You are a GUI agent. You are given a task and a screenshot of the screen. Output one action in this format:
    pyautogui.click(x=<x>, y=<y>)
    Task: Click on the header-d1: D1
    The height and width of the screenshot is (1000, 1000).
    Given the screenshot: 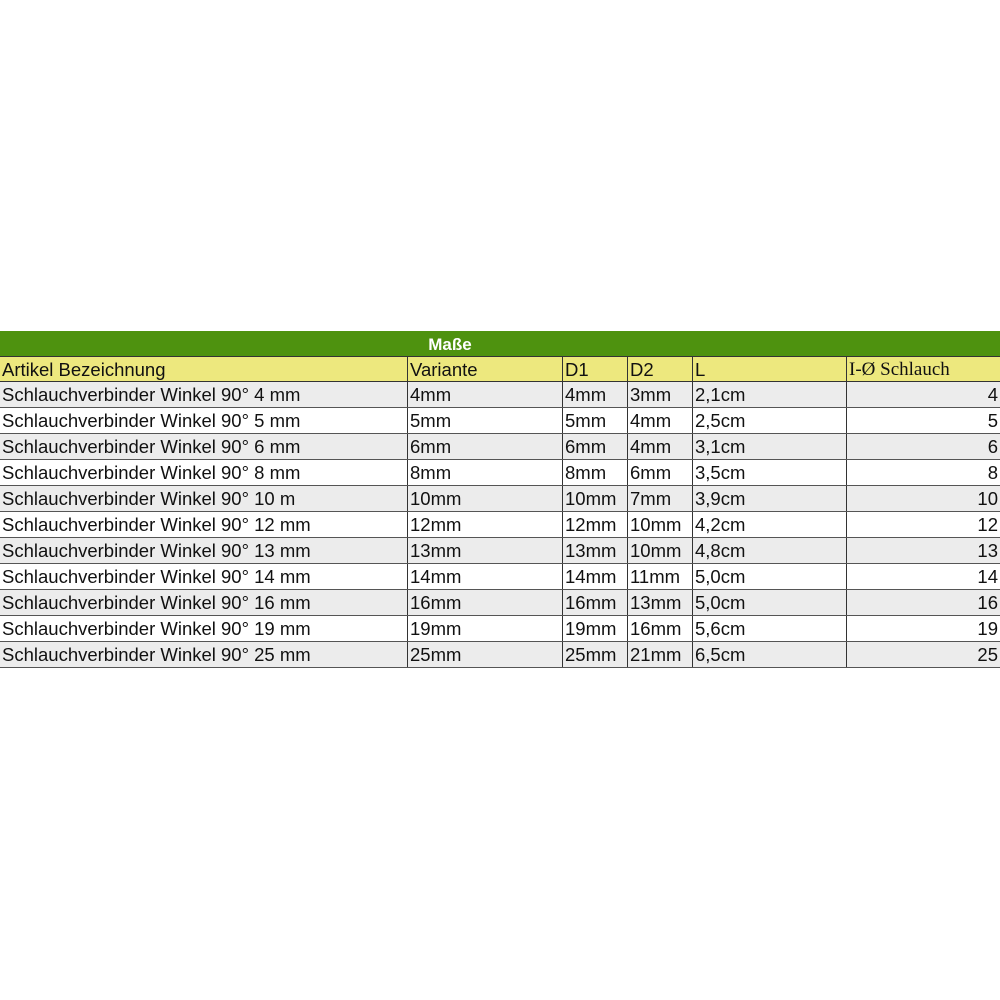 What is the action you would take?
    pyautogui.click(x=595, y=369)
    